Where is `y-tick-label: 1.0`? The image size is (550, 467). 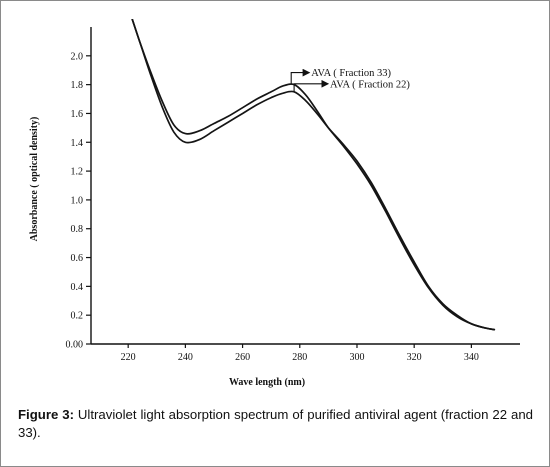 y-tick-label: 1.0 is located at coordinates (77, 200).